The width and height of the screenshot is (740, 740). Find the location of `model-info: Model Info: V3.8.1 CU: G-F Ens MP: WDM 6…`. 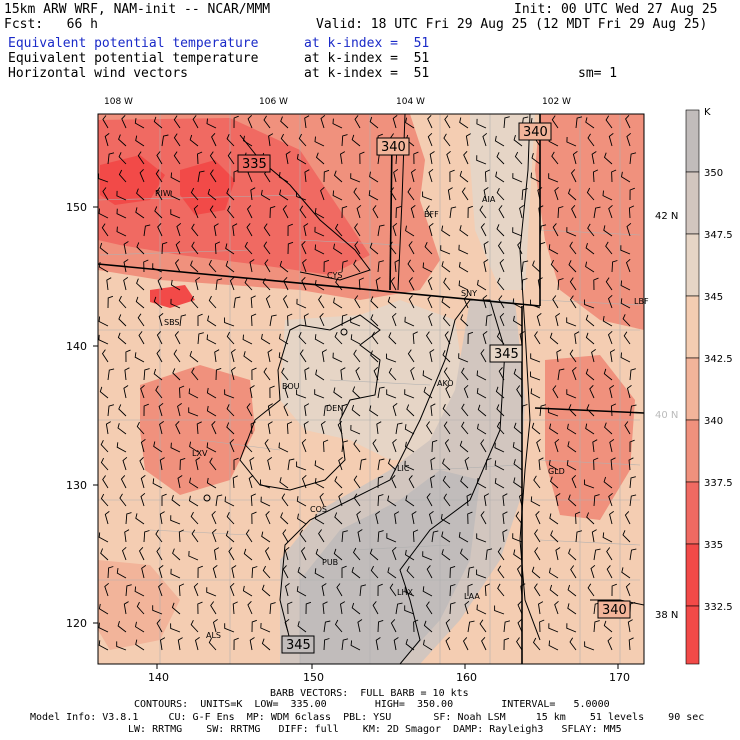

model-info: Model Info: V3.8.1 CU: G-F Ens MP: WDM 6… is located at coordinates (367, 717).